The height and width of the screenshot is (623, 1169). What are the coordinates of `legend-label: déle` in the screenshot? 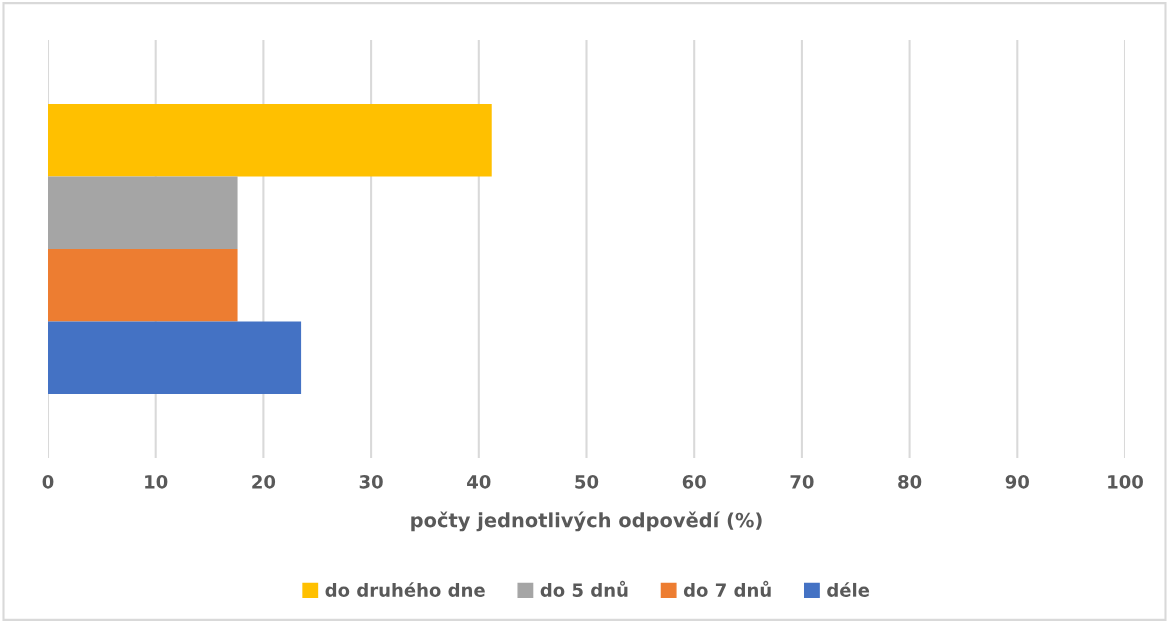 It's located at (848, 589).